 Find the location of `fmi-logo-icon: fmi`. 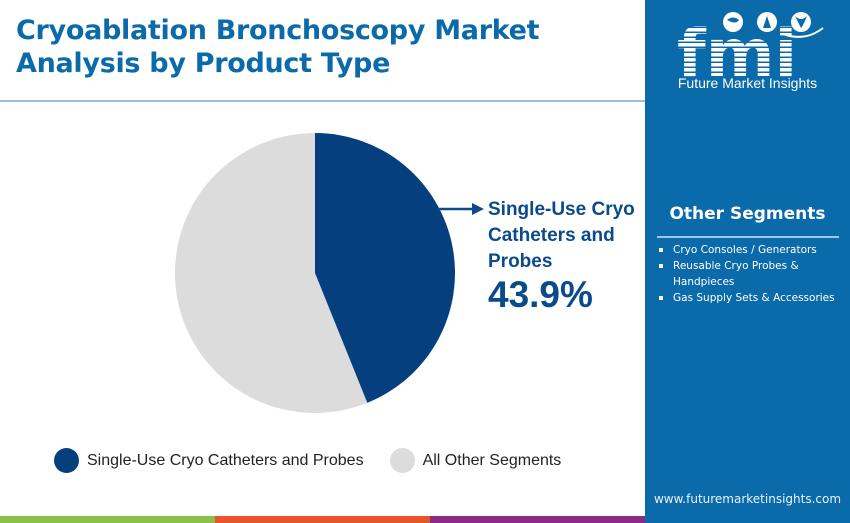

fmi-logo-icon: fmi is located at coordinates (750, 50).